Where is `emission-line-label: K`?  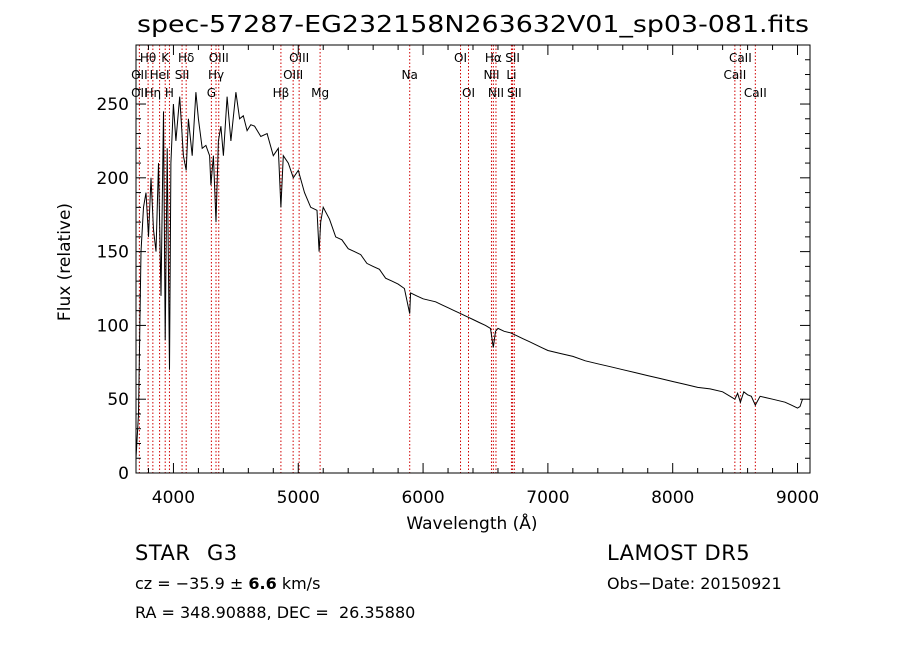 emission-line-label: K is located at coordinates (165, 58).